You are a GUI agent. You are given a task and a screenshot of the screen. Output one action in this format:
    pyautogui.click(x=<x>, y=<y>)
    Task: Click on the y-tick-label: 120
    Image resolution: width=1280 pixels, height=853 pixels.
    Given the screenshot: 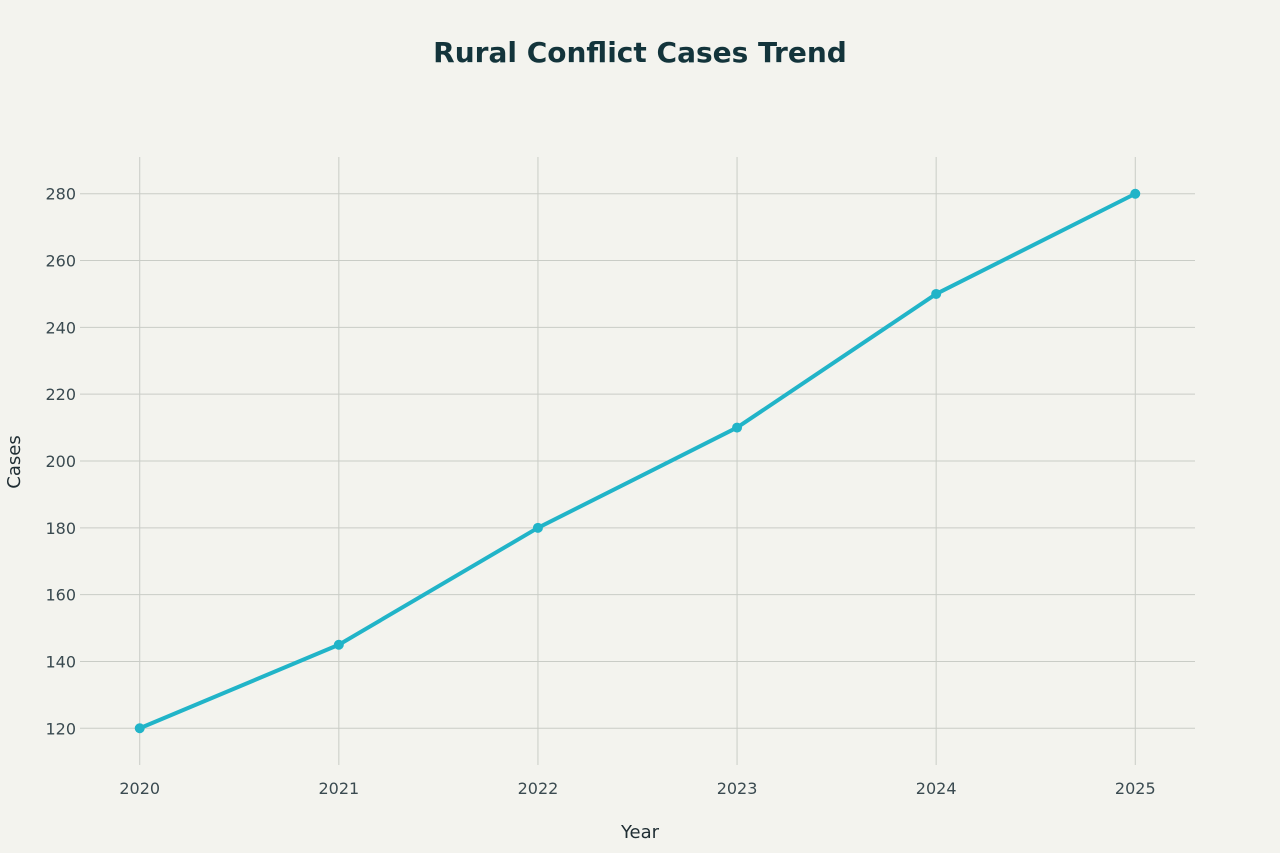 What is the action you would take?
    pyautogui.click(x=60, y=728)
    